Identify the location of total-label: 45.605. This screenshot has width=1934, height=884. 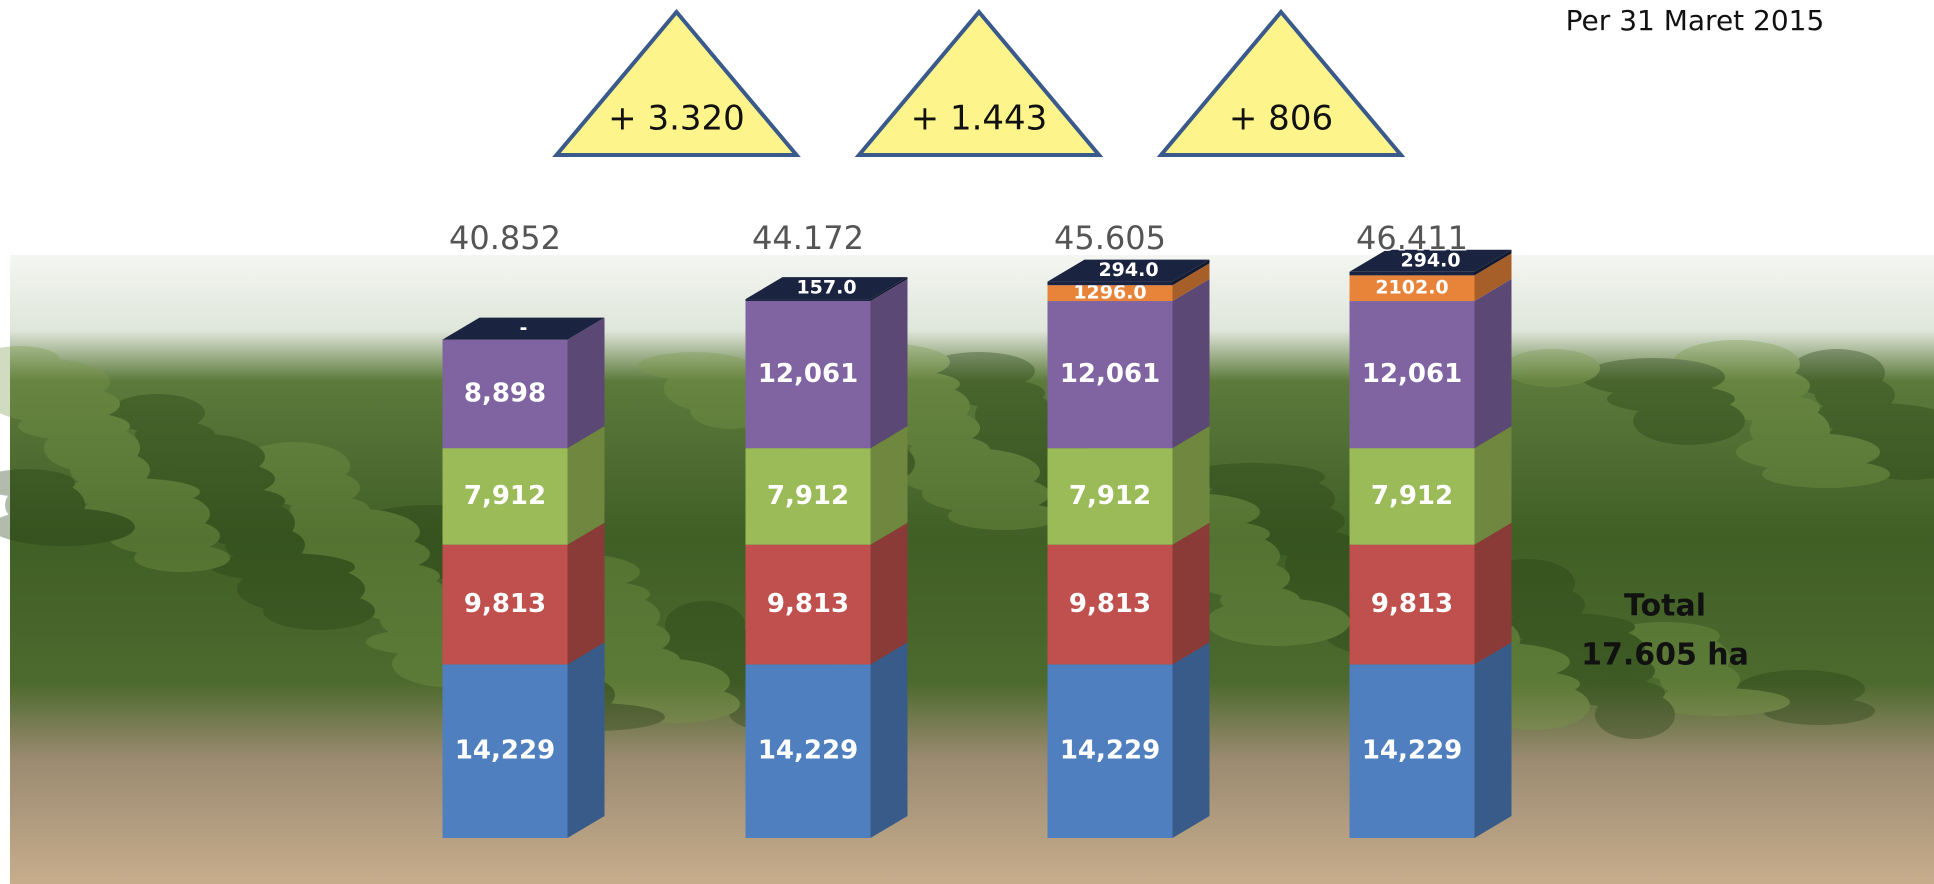
(1110, 238).